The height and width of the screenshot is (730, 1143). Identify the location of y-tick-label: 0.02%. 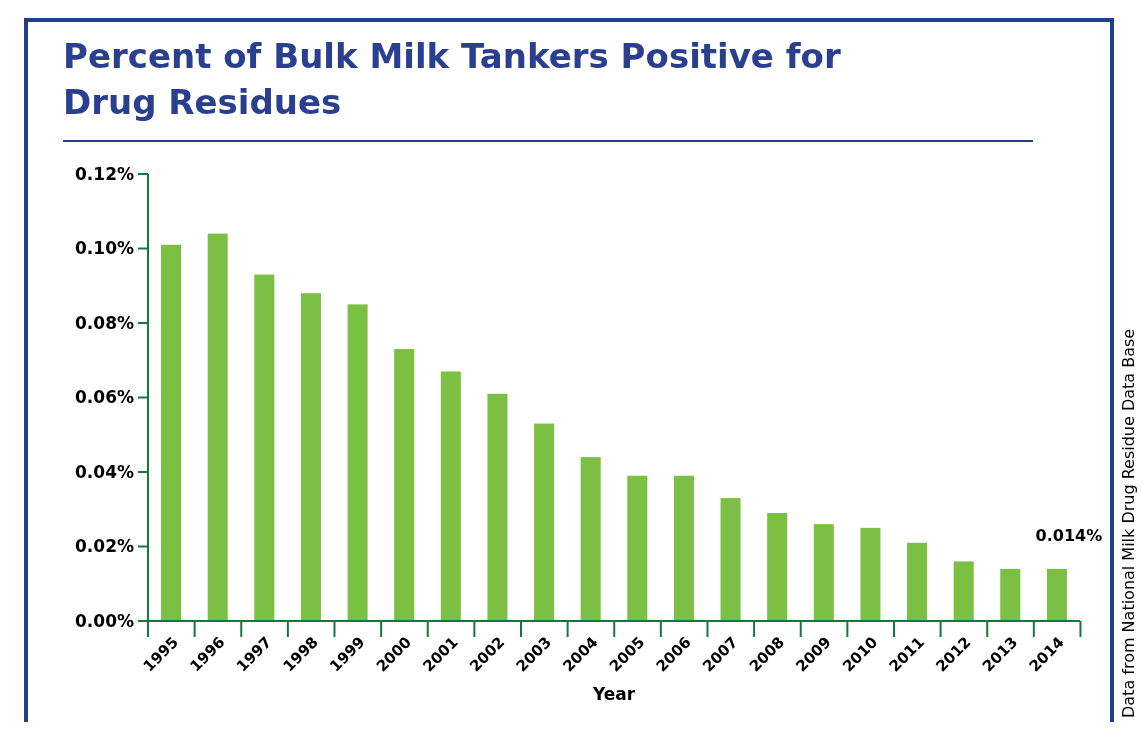
(104, 546).